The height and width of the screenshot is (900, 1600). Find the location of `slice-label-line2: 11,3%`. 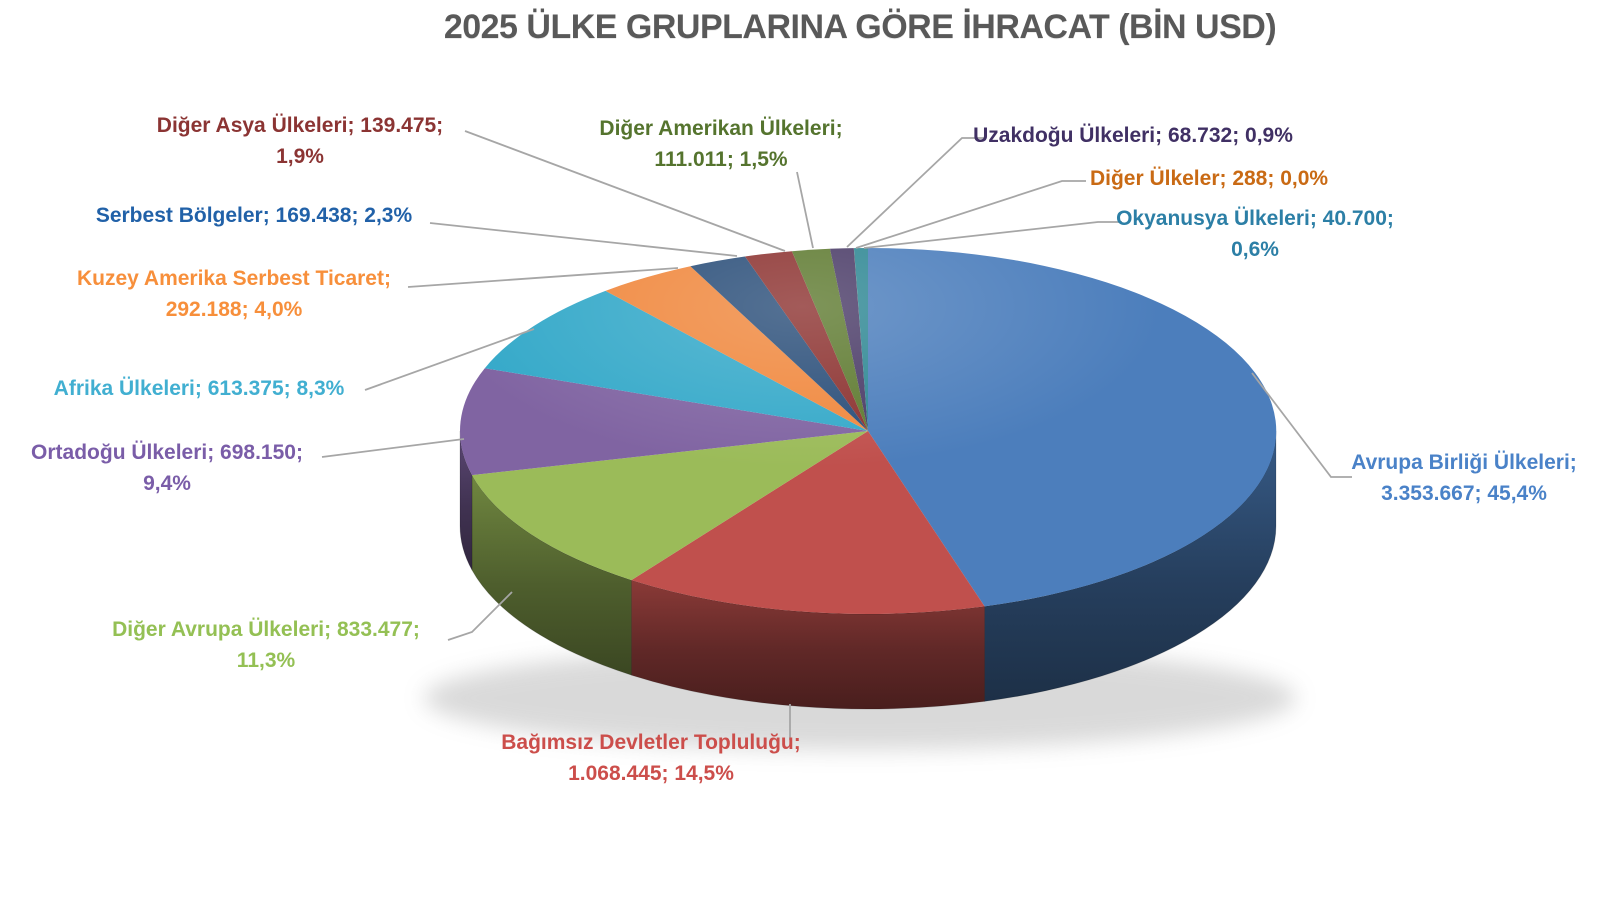

slice-label-line2: 11,3% is located at coordinates (266, 660).